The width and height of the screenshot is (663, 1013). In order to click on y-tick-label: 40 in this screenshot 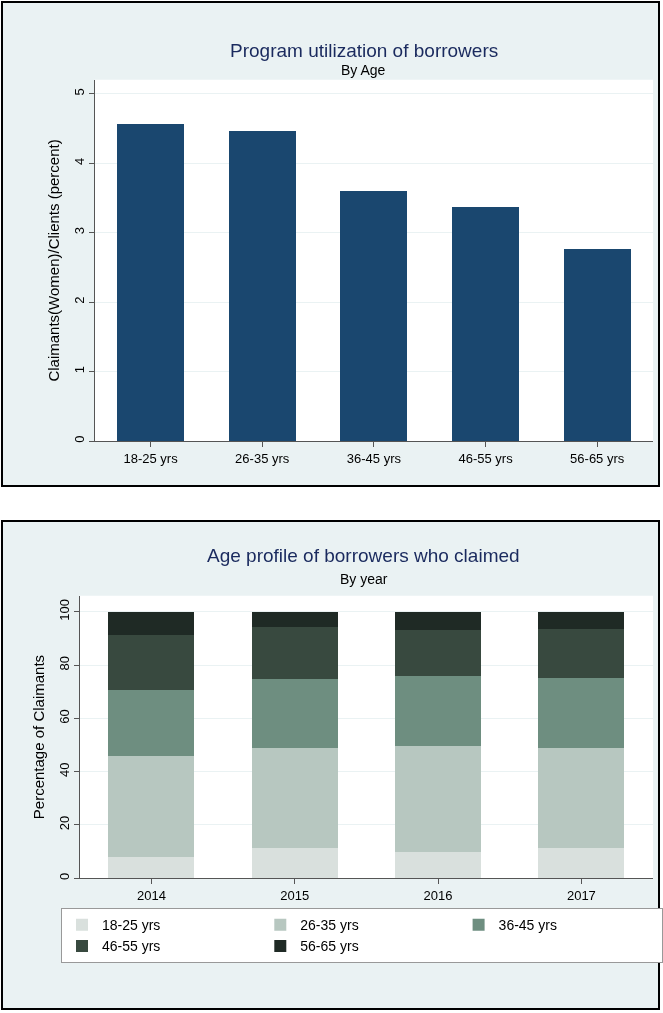, I will do `click(64, 769)`.